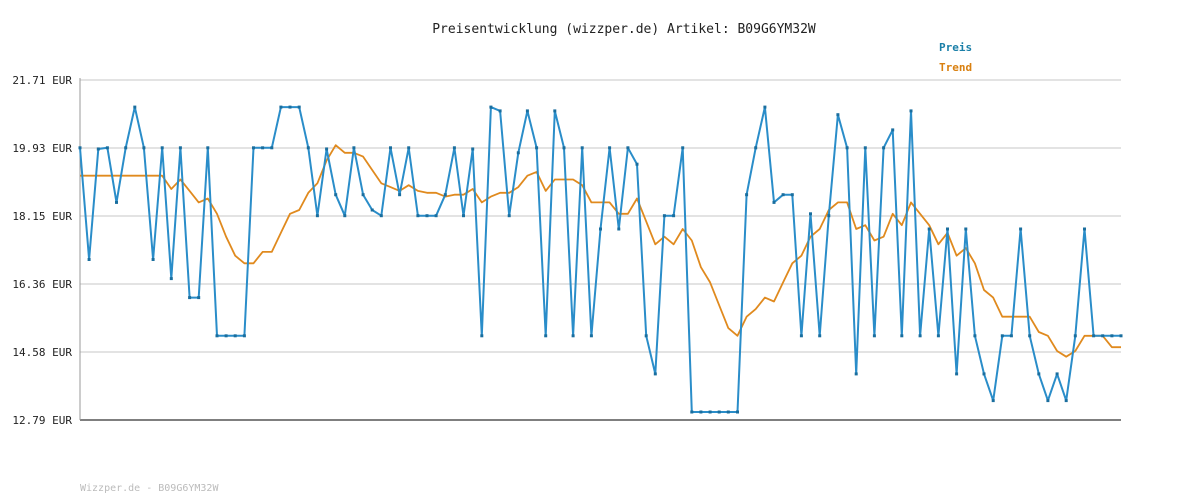 The image size is (1200, 500). I want to click on legend-preis: Preis, so click(955, 47).